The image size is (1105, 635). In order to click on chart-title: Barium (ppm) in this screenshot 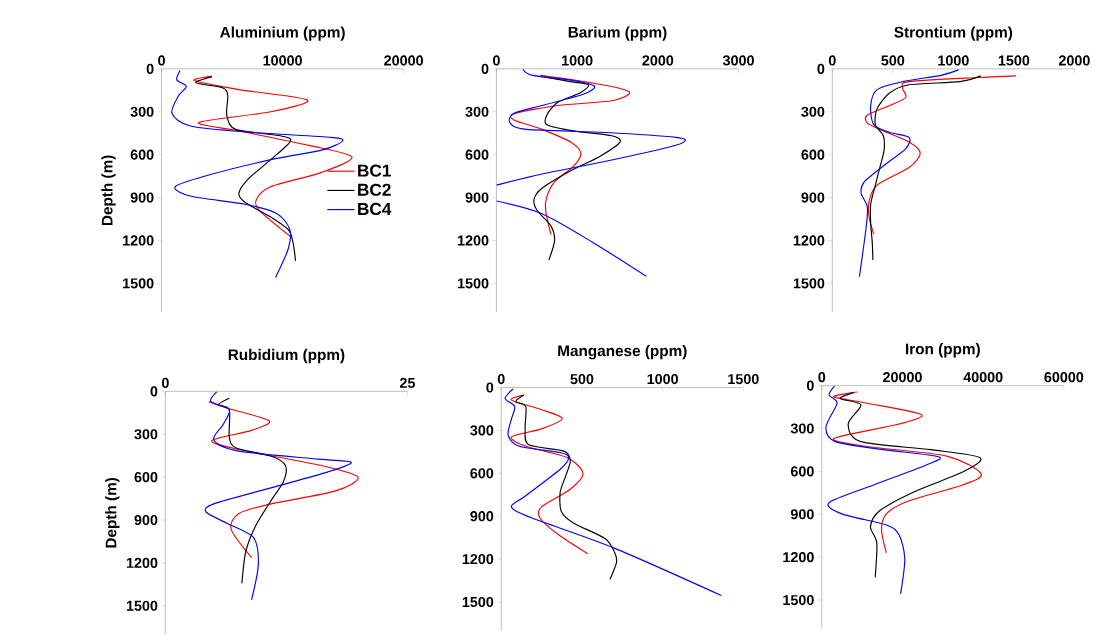, I will do `click(617, 33)`.